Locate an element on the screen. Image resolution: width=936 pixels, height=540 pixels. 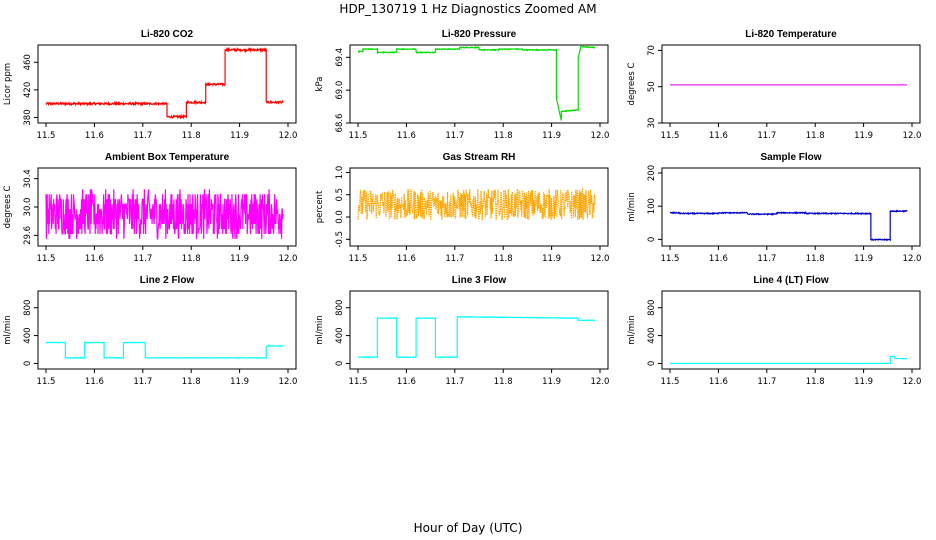
y-tick-label: 69.0 is located at coordinates (340, 90).